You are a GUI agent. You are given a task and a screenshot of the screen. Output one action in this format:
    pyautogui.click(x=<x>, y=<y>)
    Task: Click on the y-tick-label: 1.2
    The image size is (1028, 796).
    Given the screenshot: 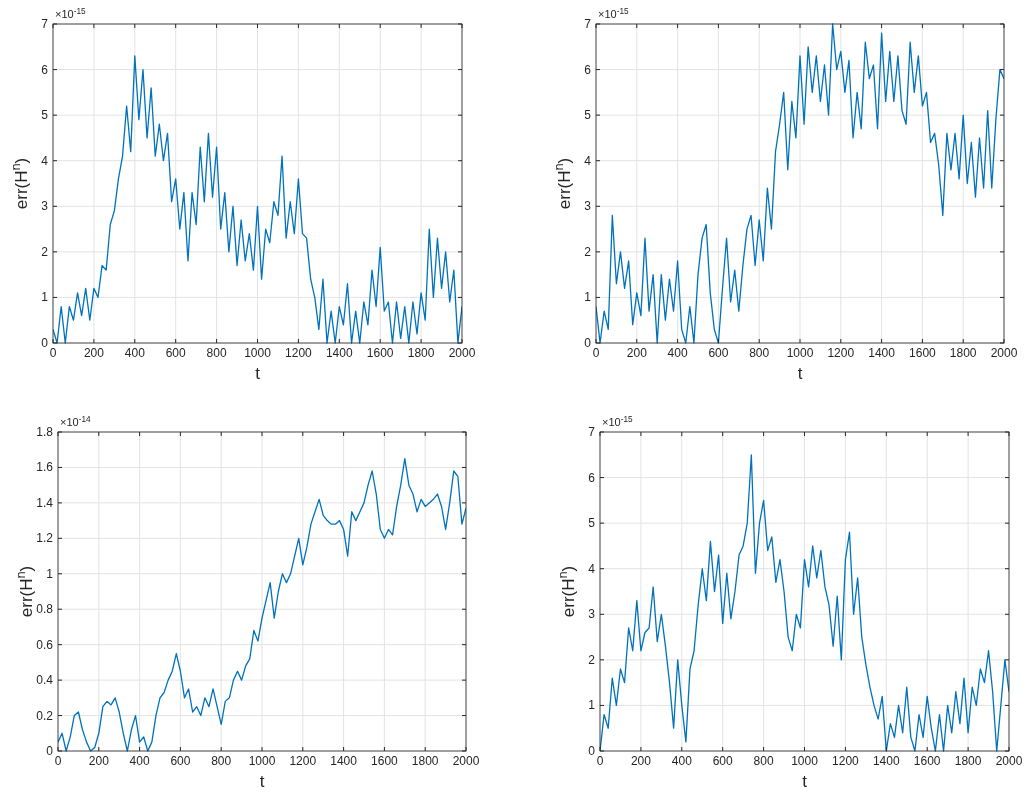 What is the action you would take?
    pyautogui.click(x=45, y=538)
    